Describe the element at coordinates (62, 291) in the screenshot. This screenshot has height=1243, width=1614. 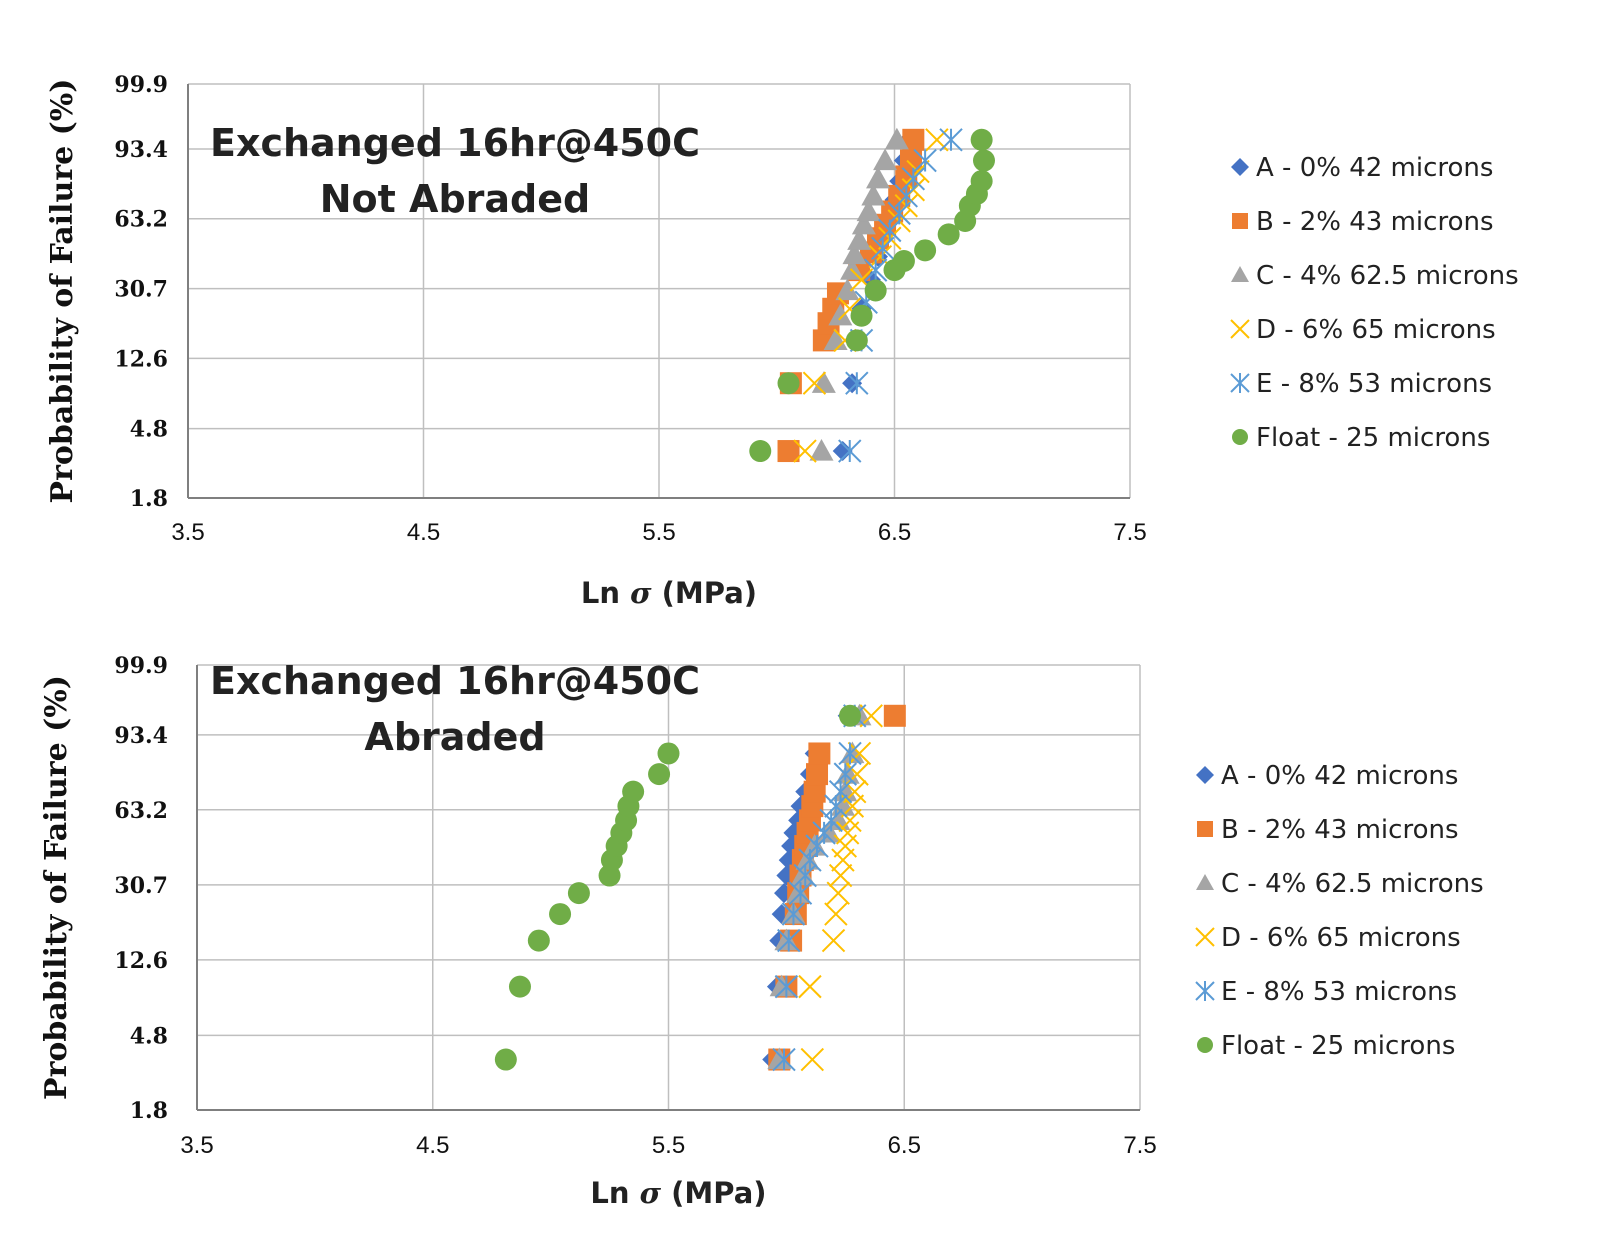
I see `y-axis-label: Probability of Failure (%)` at that location.